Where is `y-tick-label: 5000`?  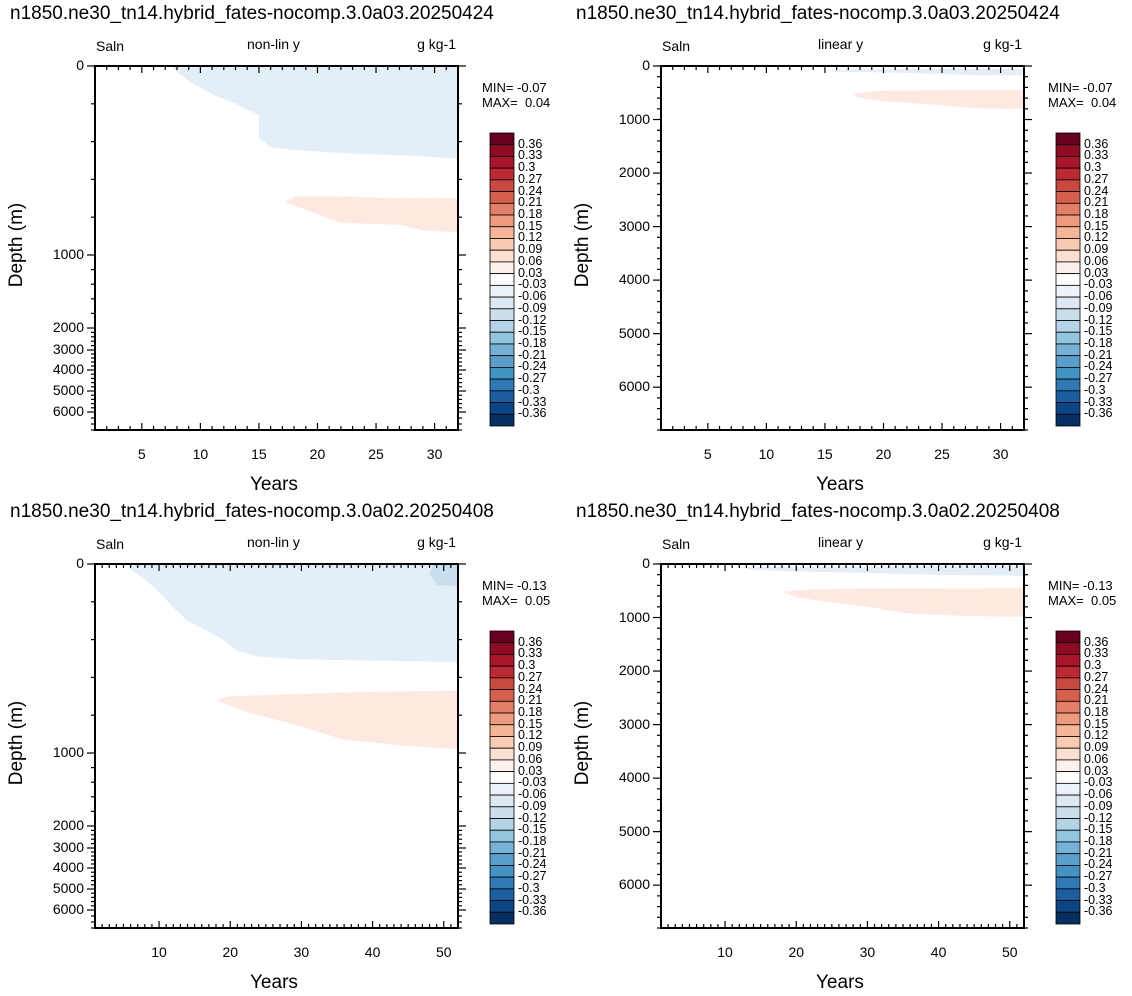 y-tick-label: 5000 is located at coordinates (634, 332).